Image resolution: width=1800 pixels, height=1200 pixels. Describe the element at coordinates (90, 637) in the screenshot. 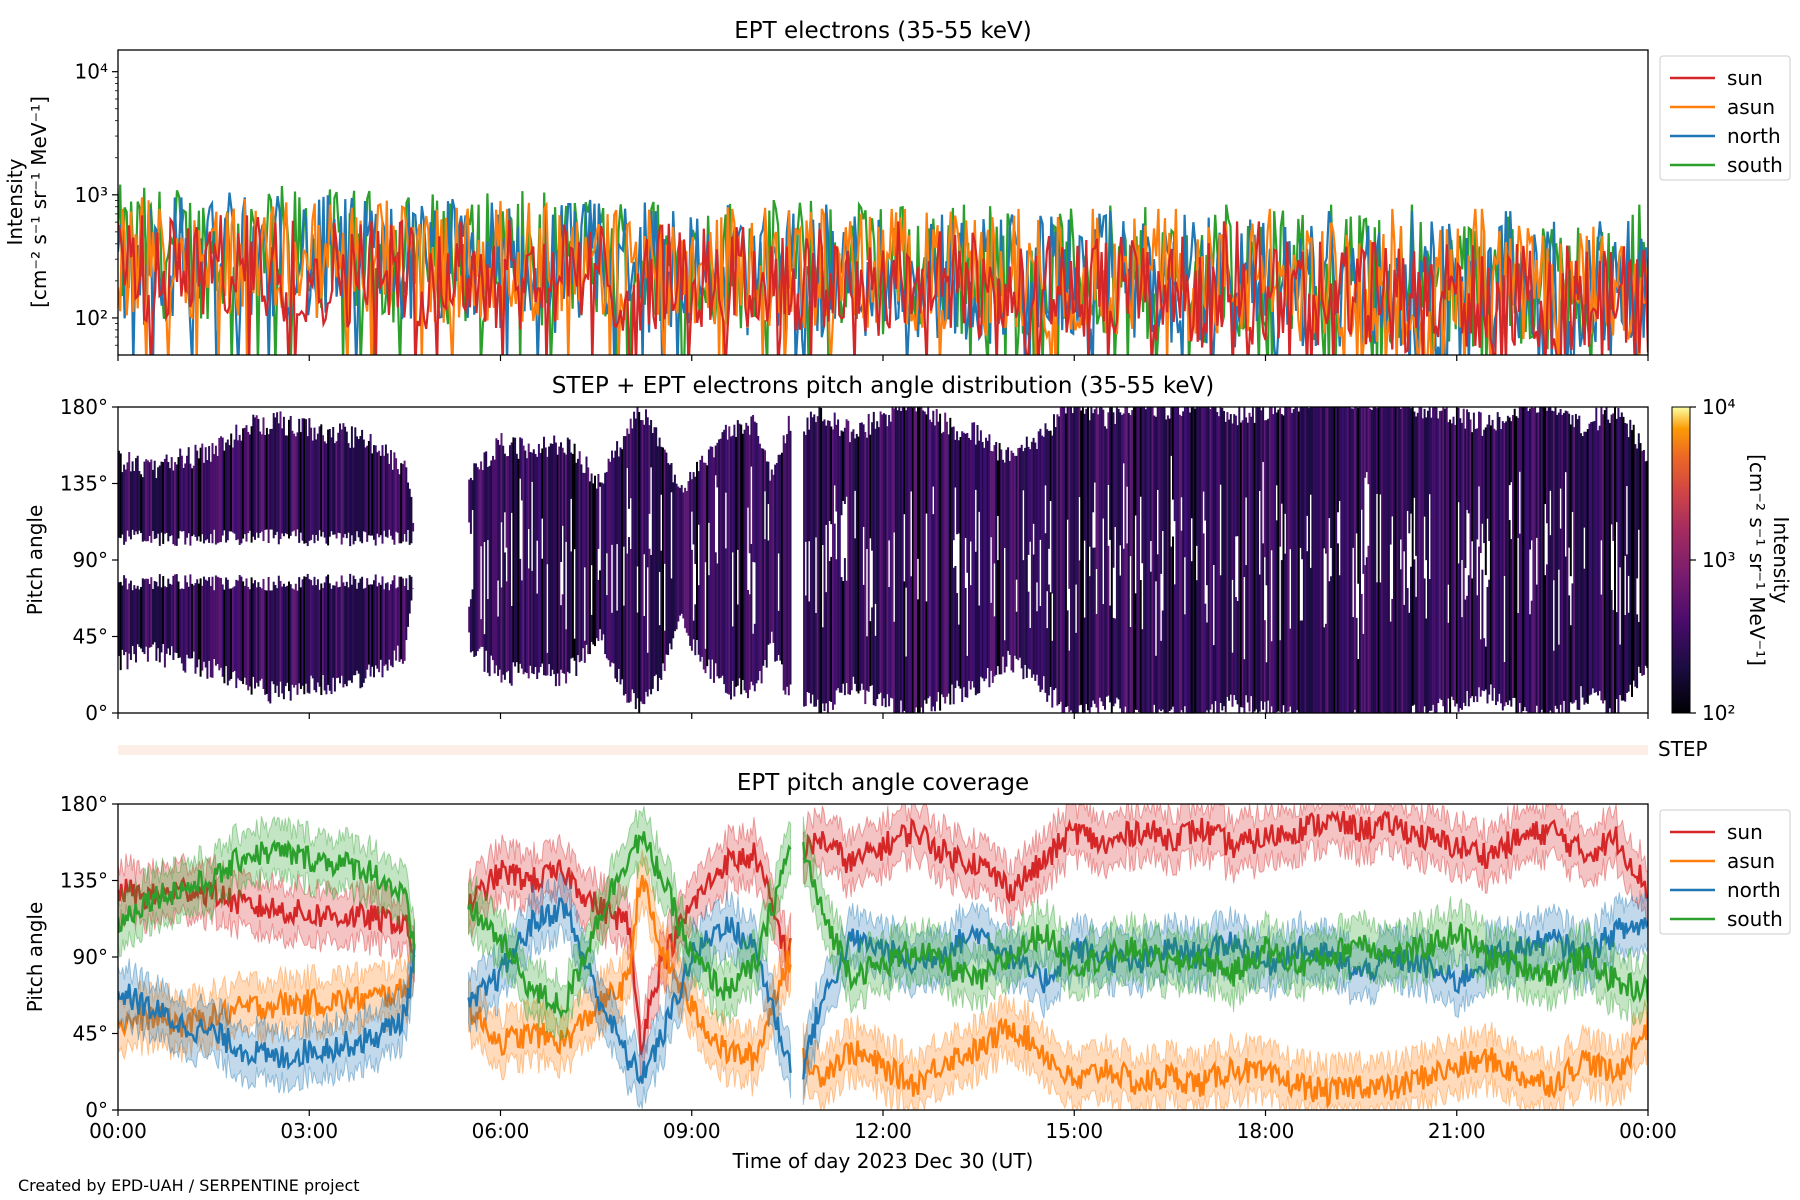

I see `y-tick-label: 45°` at that location.